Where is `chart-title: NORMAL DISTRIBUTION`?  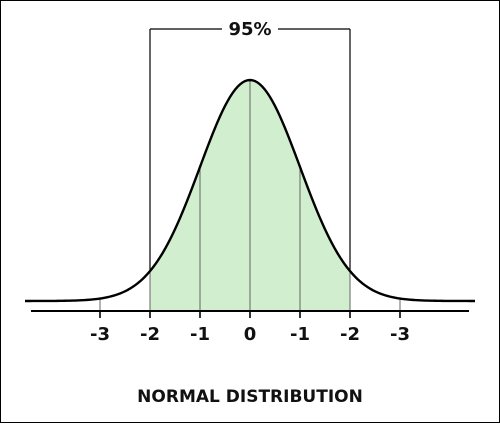
chart-title: NORMAL DISTRIBUTION is located at coordinates (250, 397).